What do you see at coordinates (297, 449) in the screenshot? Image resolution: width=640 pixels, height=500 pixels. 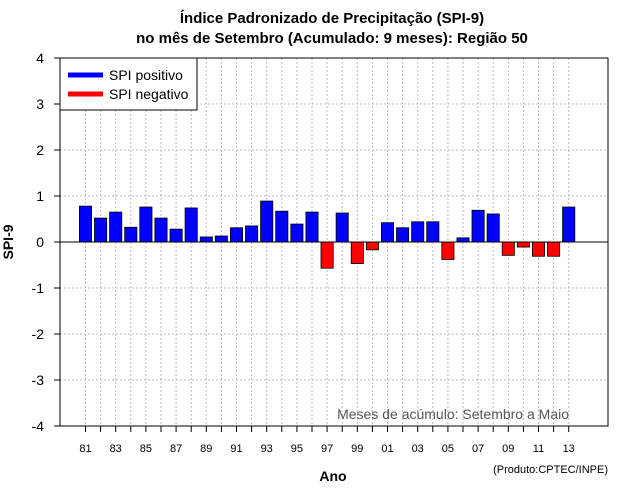 I see `x-tick-label: 95` at bounding box center [297, 449].